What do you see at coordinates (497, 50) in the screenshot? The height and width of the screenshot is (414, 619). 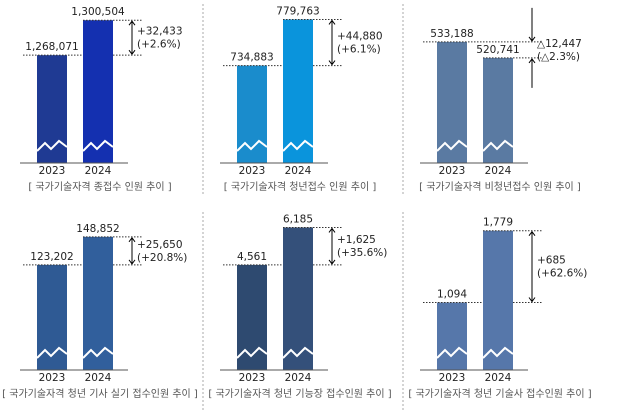 I see `value-label: 520,741` at bounding box center [497, 50].